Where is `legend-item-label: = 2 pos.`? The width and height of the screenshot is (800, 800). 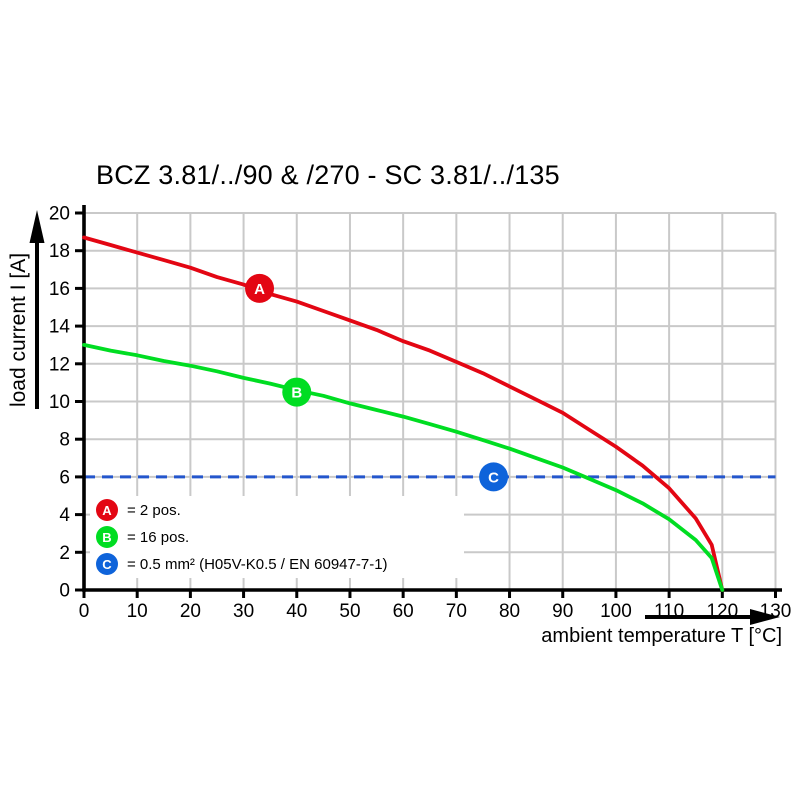
legend-item-label: = 2 pos. is located at coordinates (154, 510).